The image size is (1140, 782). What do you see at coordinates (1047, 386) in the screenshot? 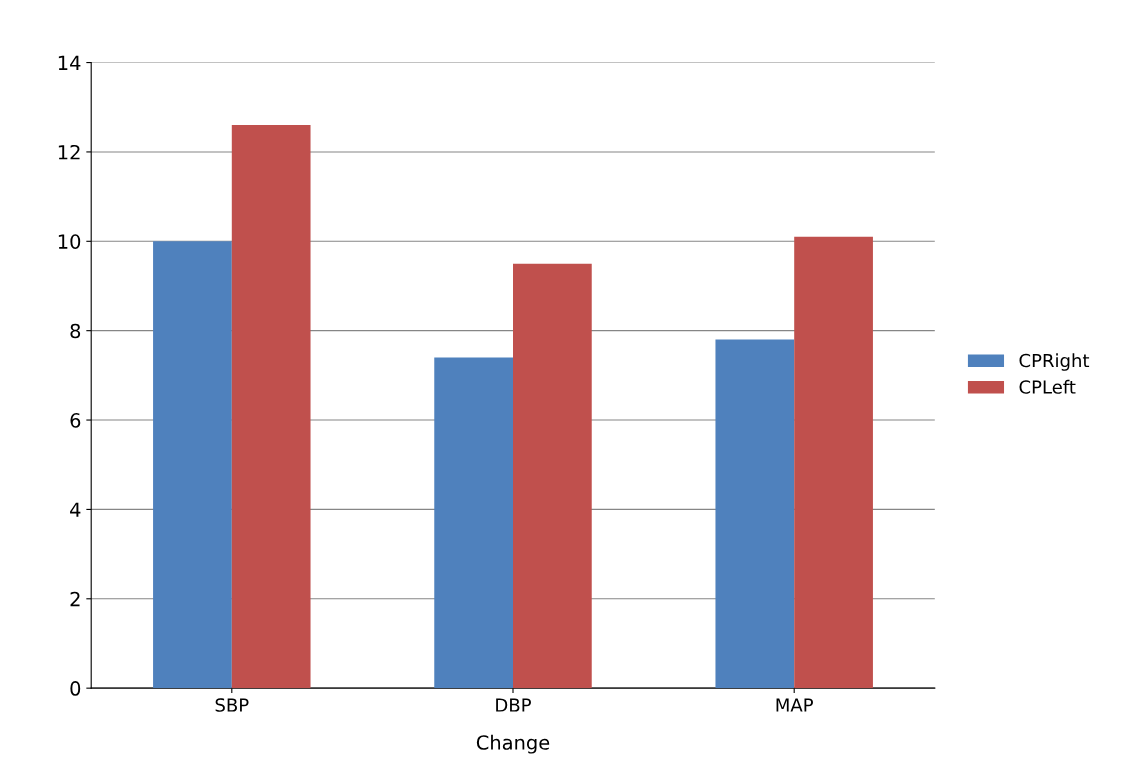
I see `legend-label: CPLeft` at bounding box center [1047, 386].